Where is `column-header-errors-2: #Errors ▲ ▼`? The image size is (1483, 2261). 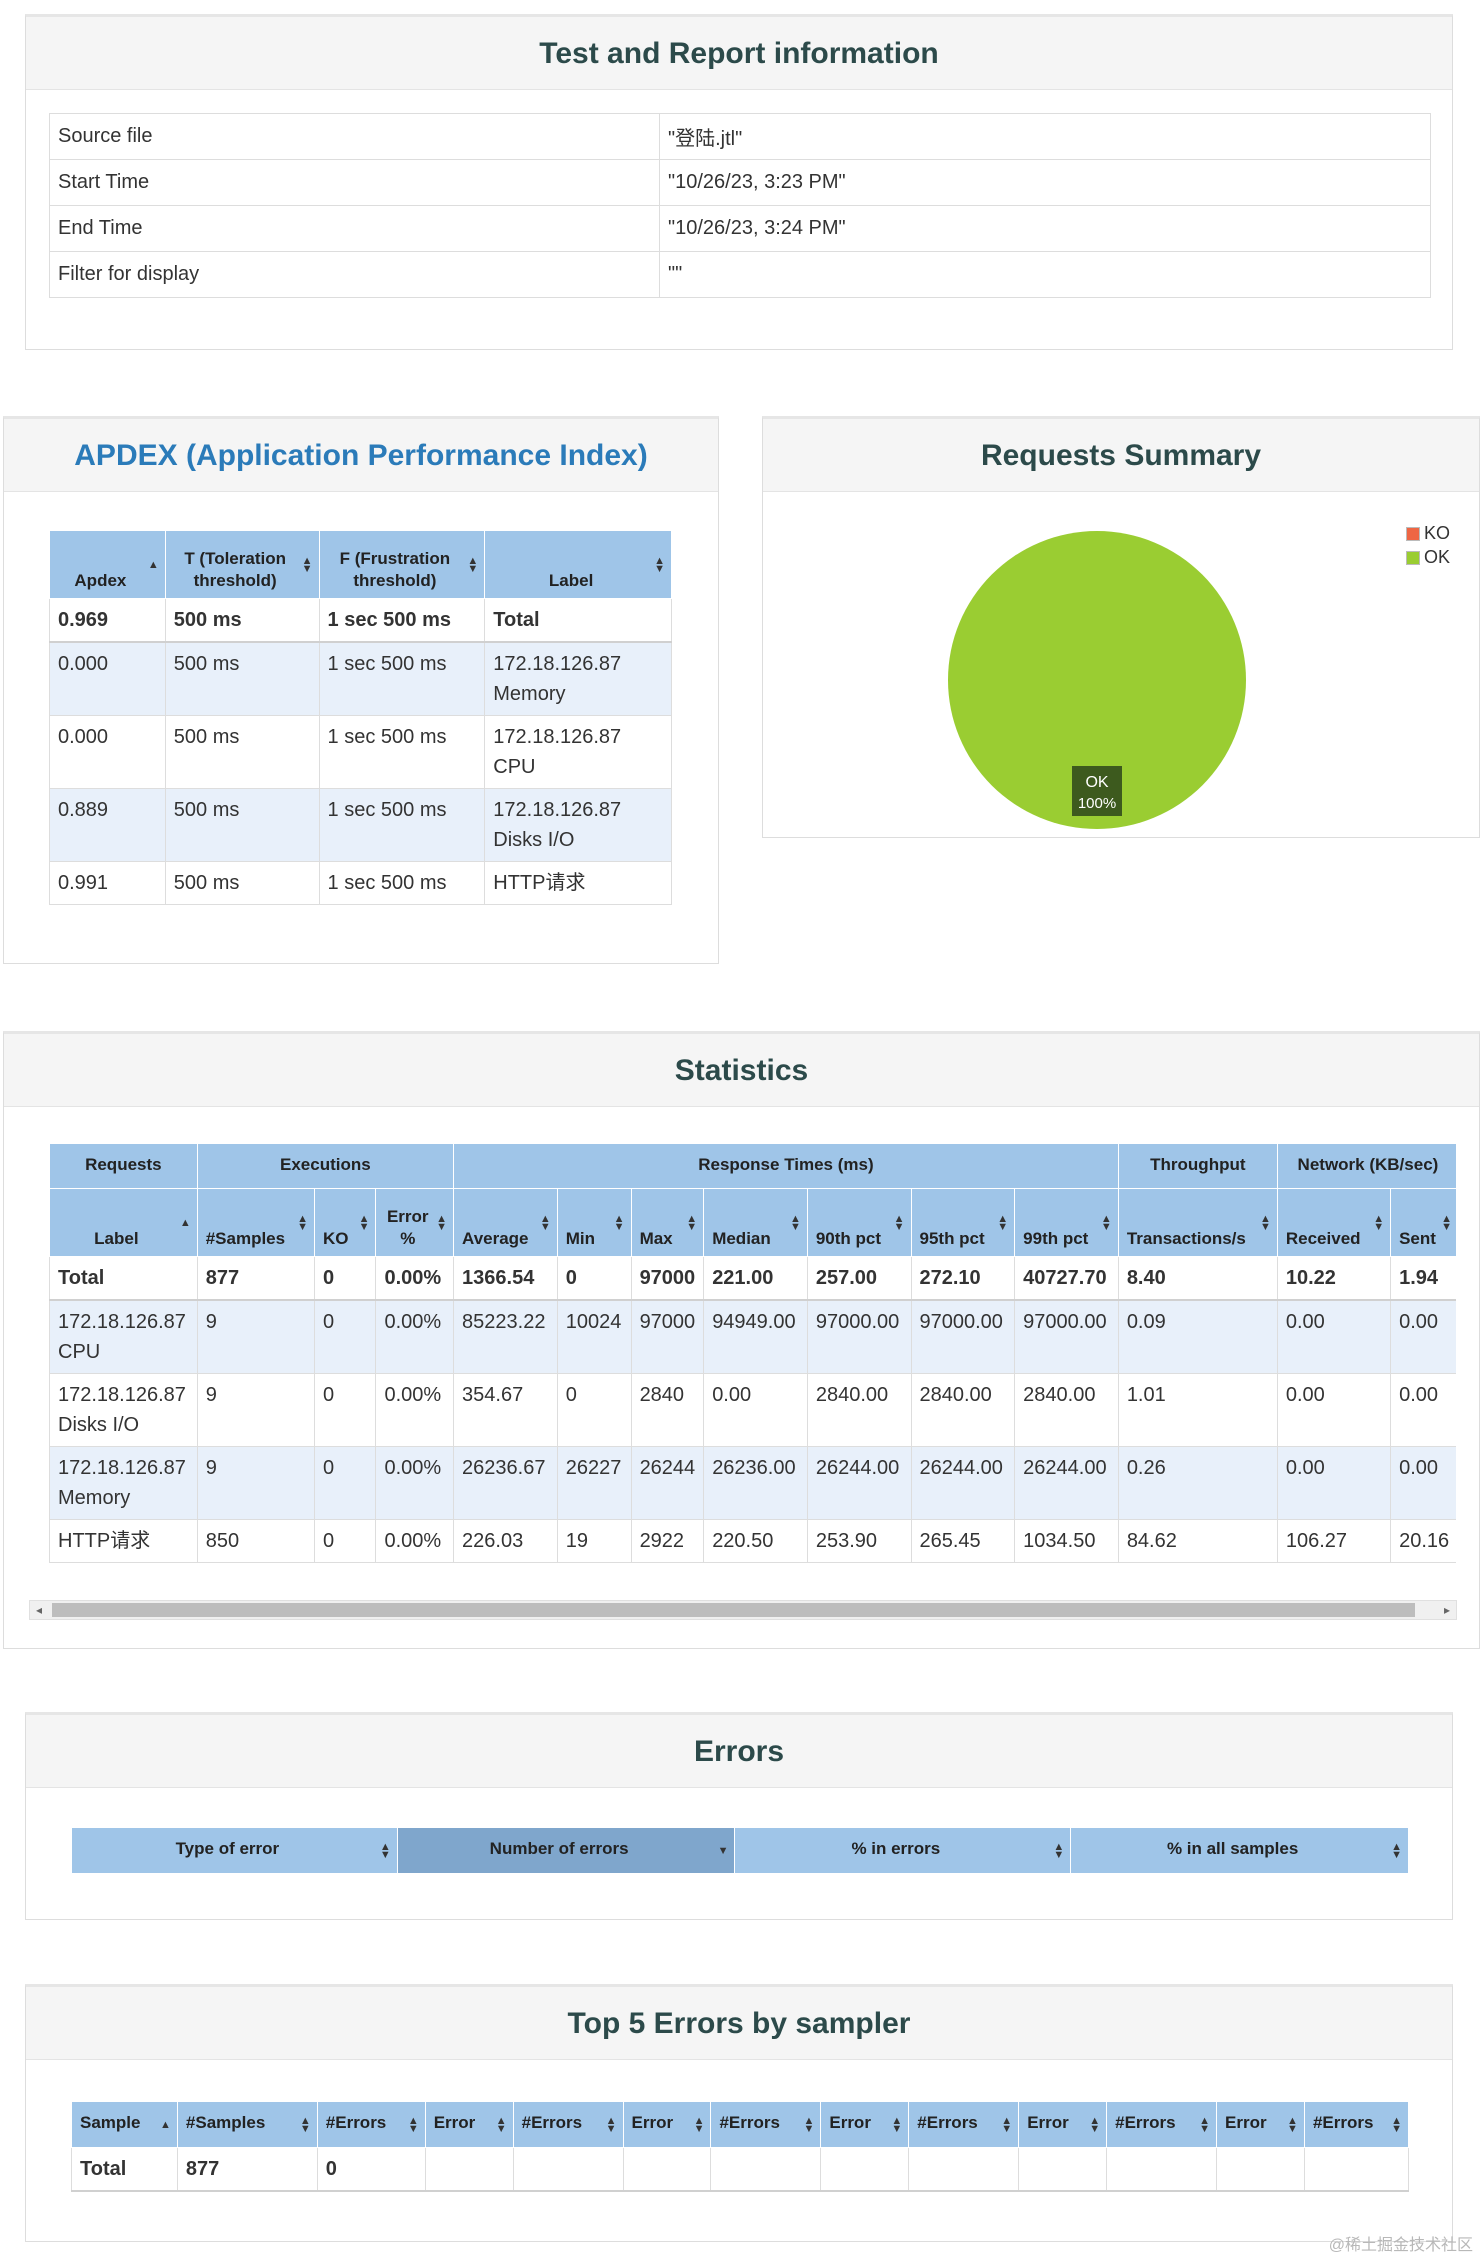 column-header-errors-2: #Errors ▲ ▼ is located at coordinates (371, 2124).